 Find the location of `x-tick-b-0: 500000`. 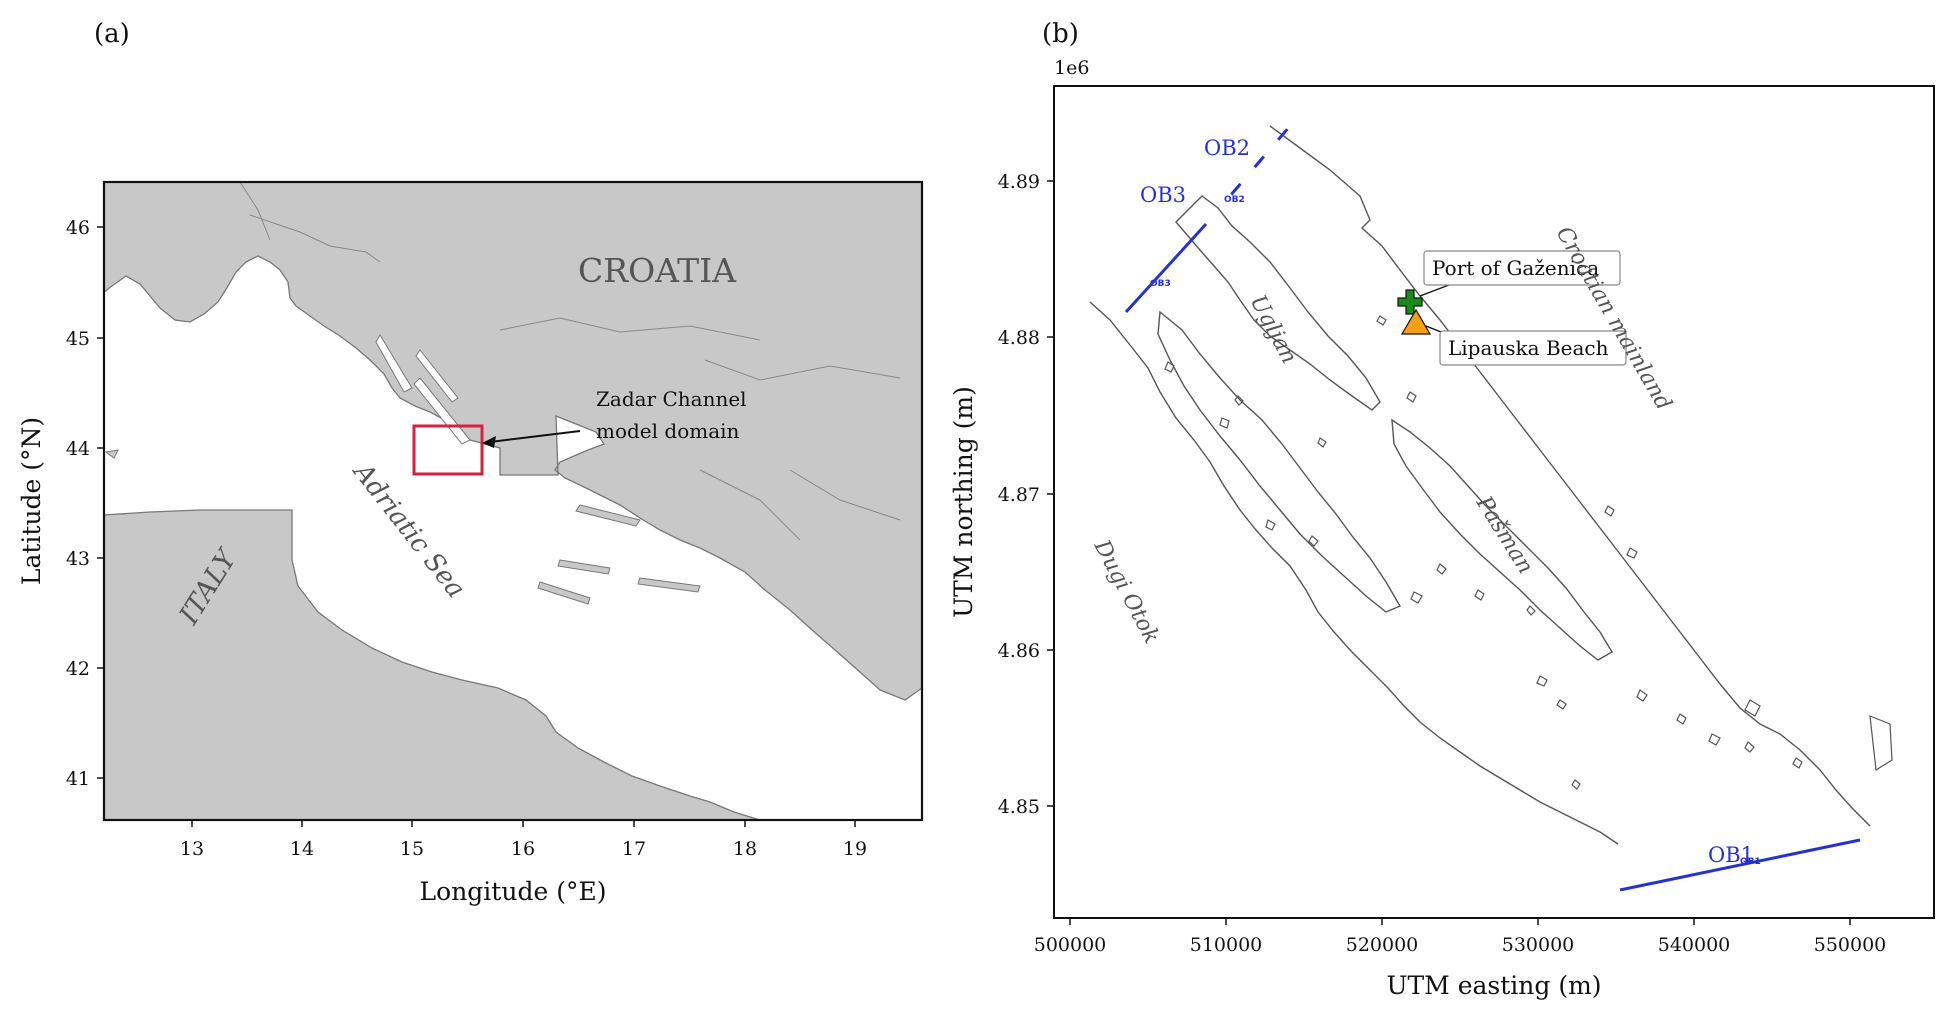

x-tick-b-0: 500000 is located at coordinates (1070, 945).